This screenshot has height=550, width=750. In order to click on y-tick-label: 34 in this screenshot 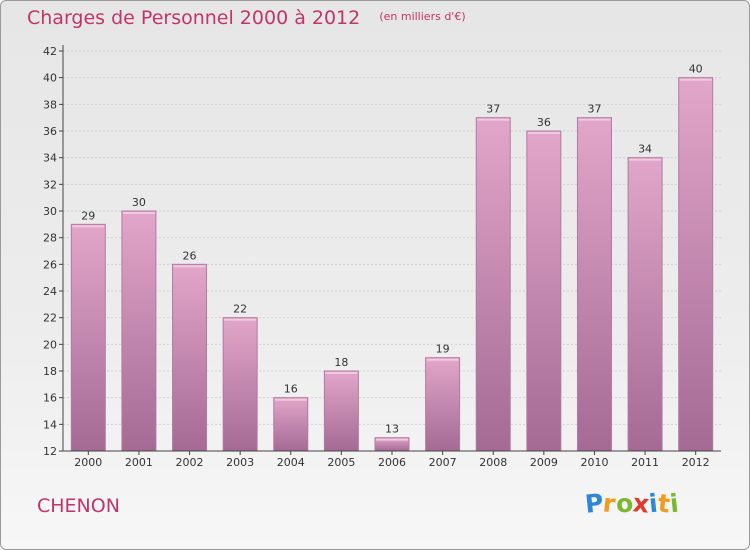, I will do `click(50, 158)`.